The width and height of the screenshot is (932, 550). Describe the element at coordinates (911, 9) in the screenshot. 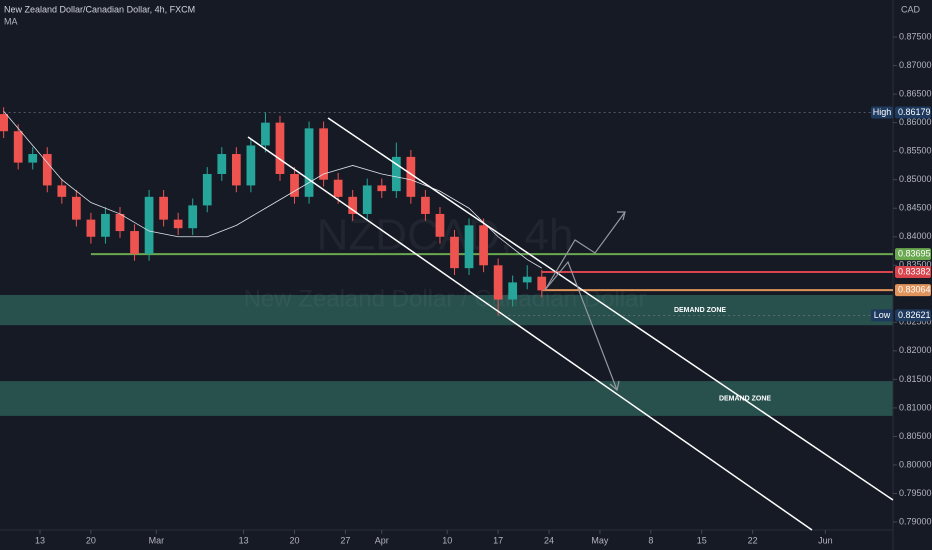

I see `y-axis-label: CAD` at that location.